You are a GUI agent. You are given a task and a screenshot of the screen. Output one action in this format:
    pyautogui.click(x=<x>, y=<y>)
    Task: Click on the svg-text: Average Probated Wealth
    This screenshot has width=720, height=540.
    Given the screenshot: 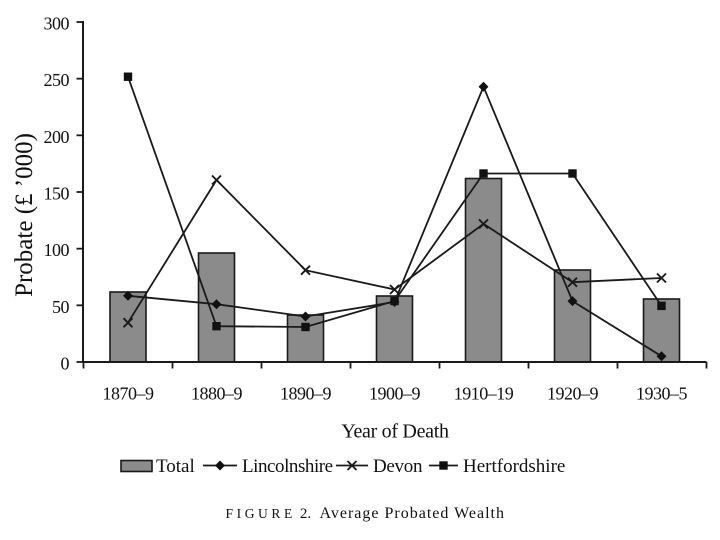 What is the action you would take?
    pyautogui.click(x=413, y=513)
    